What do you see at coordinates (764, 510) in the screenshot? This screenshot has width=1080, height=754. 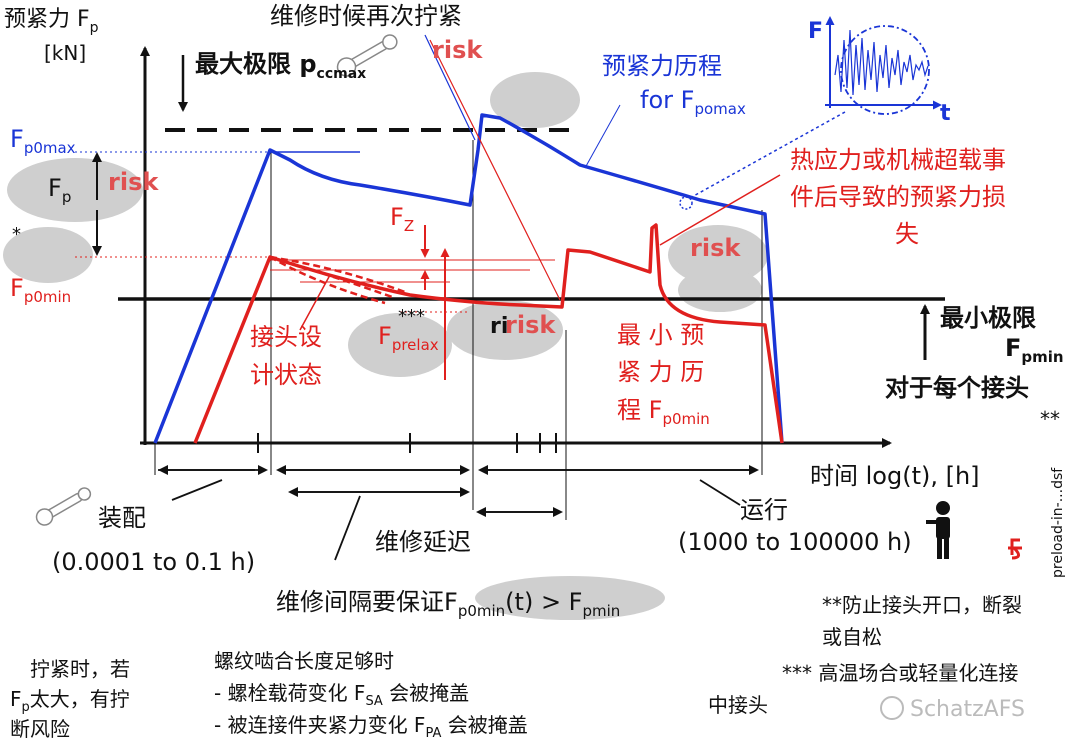 I see `operation-label: 运行` at bounding box center [764, 510].